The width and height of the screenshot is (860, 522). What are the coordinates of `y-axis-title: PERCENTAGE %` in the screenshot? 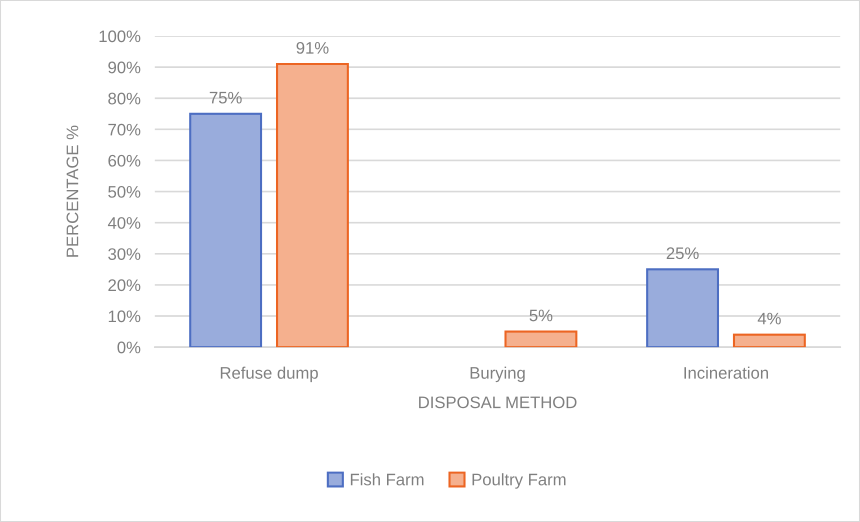 It's located at (72, 191).